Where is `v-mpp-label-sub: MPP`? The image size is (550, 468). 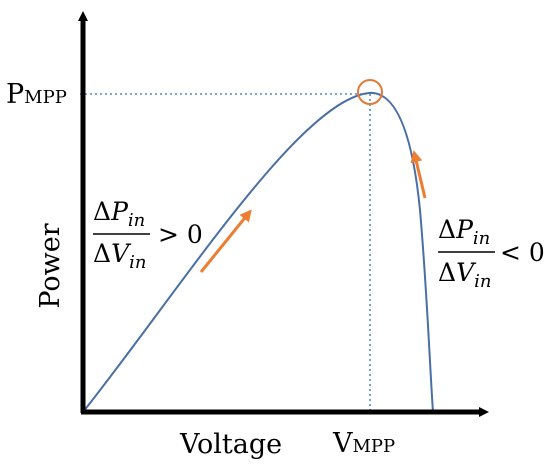 v-mpp-label-sub: MPP is located at coordinates (374, 446).